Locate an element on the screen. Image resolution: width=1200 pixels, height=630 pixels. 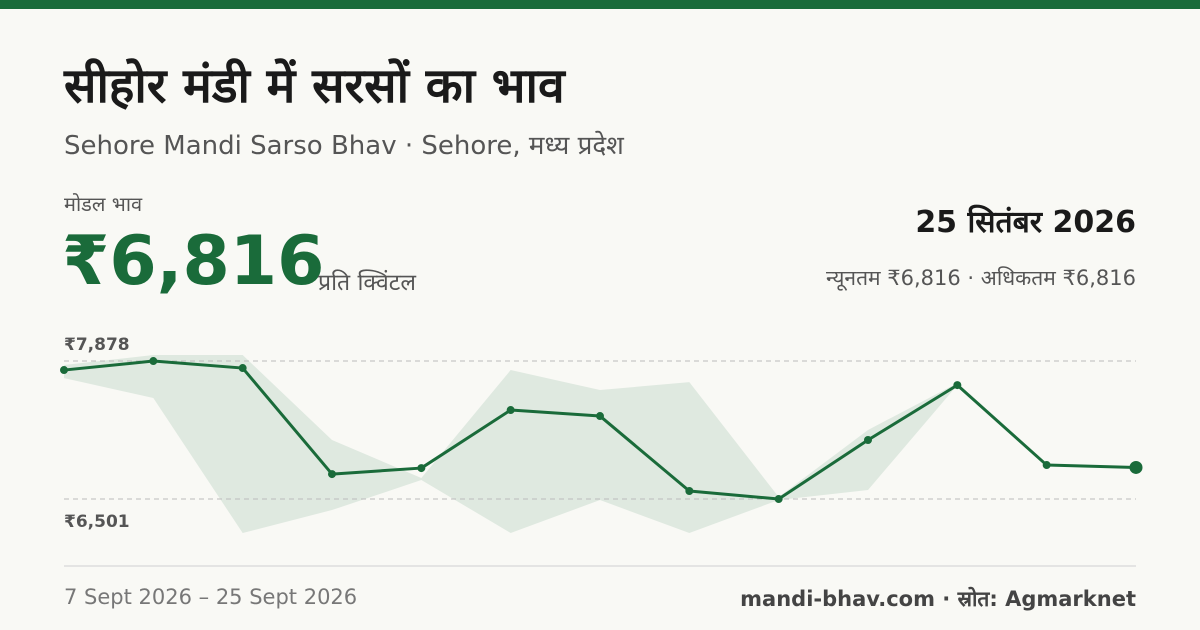
price-unit: प्रति क्विंटल is located at coordinates (367, 283).